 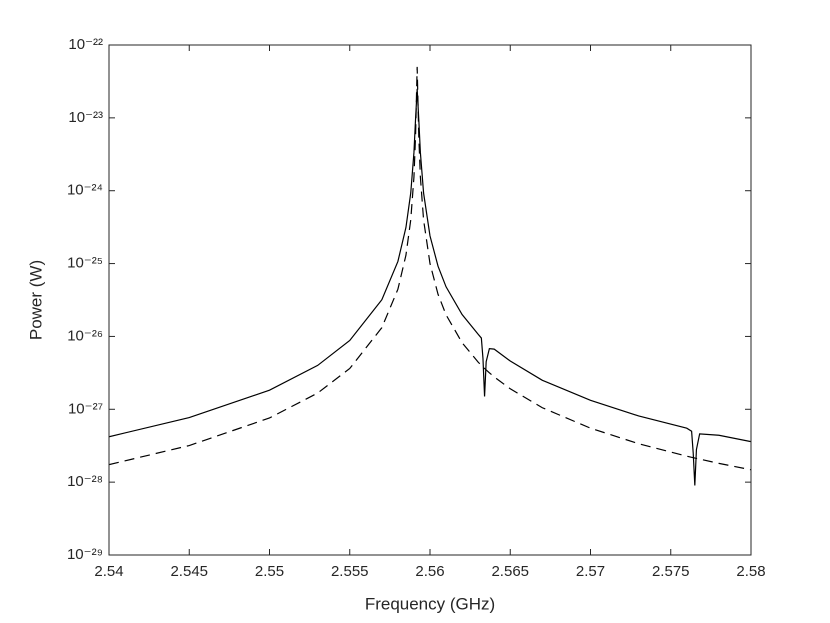 I want to click on y-tick-label: 10⁻²⁵, so click(x=85, y=263).